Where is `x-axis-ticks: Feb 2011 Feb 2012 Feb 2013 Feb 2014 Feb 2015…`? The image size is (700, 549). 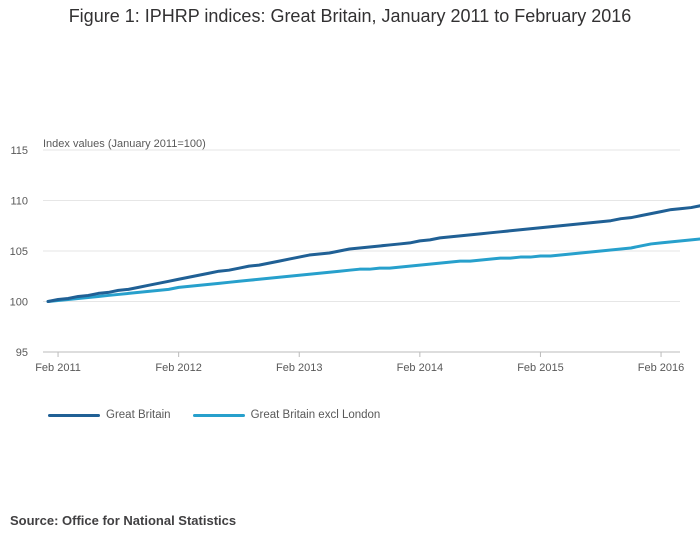 x-axis-ticks: Feb 2011 Feb 2012 Feb 2013 Feb 2014 Feb 2015… is located at coordinates (359, 363).